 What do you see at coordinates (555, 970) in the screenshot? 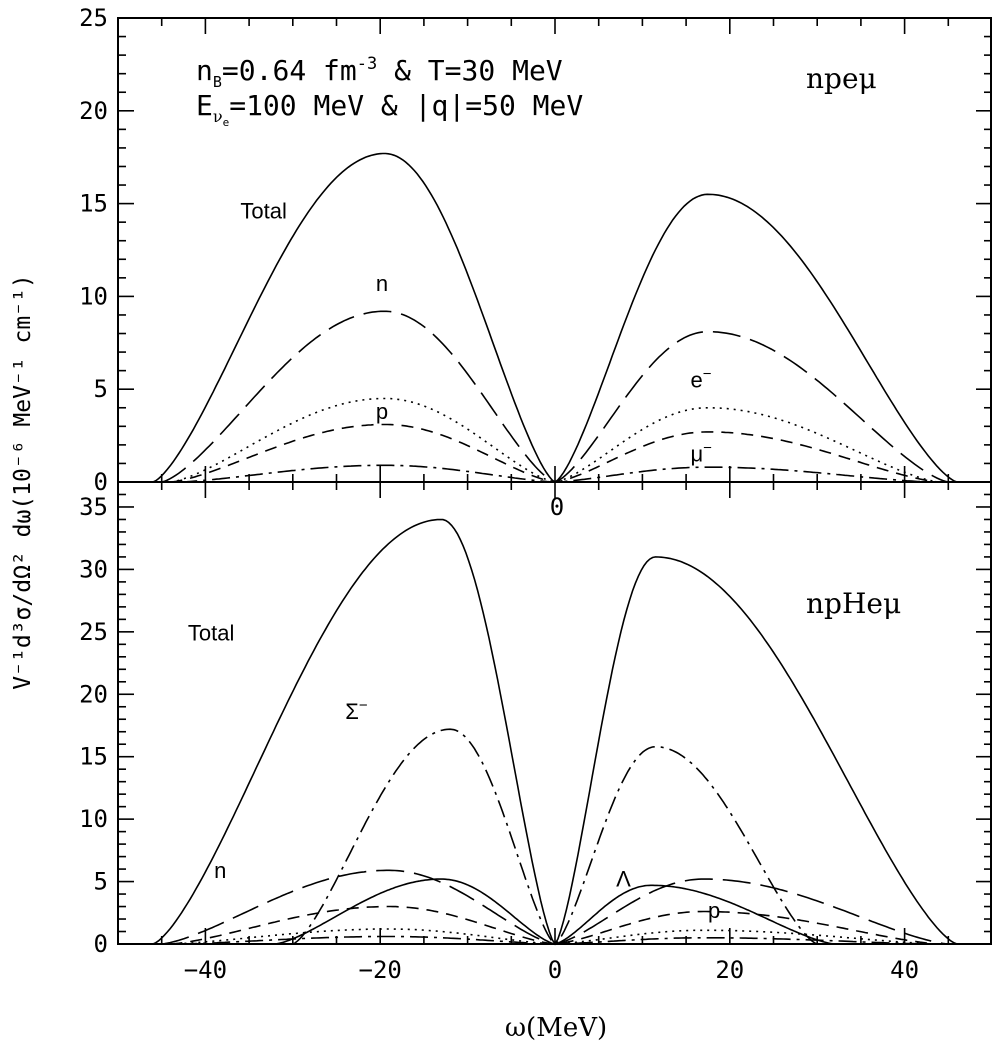
I see `x-tick-label: 0` at bounding box center [555, 970].